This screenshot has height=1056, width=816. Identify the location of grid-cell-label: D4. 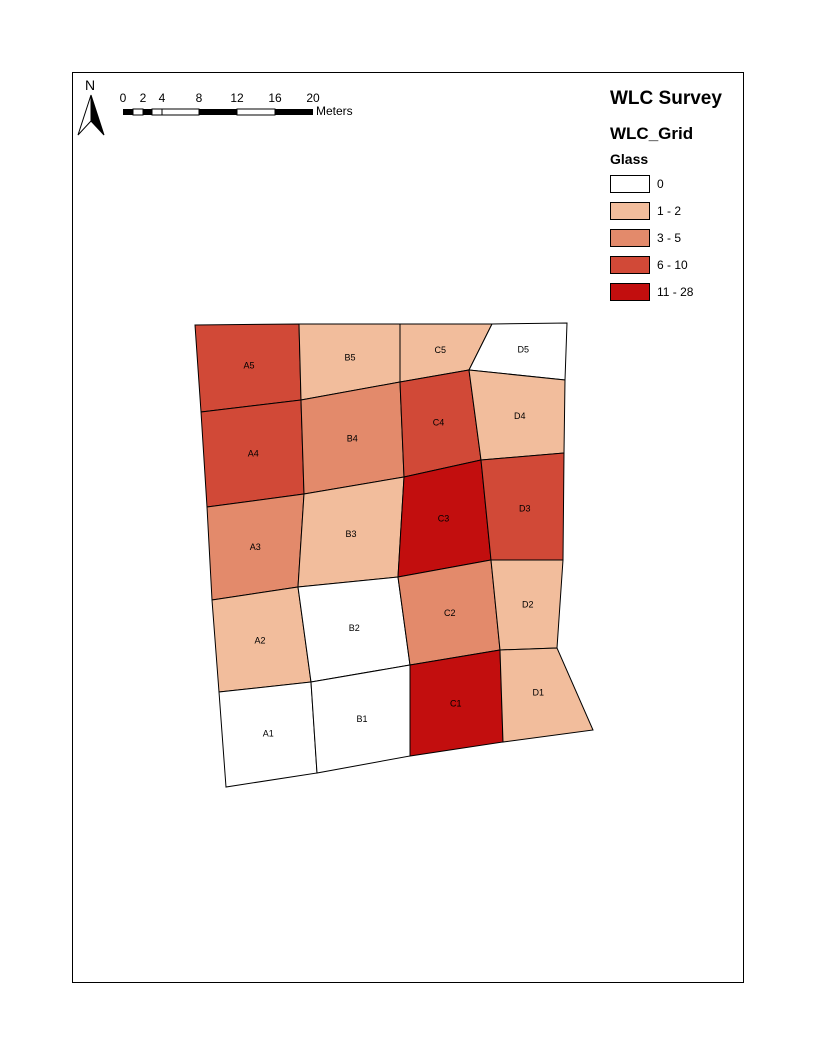
(520, 416).